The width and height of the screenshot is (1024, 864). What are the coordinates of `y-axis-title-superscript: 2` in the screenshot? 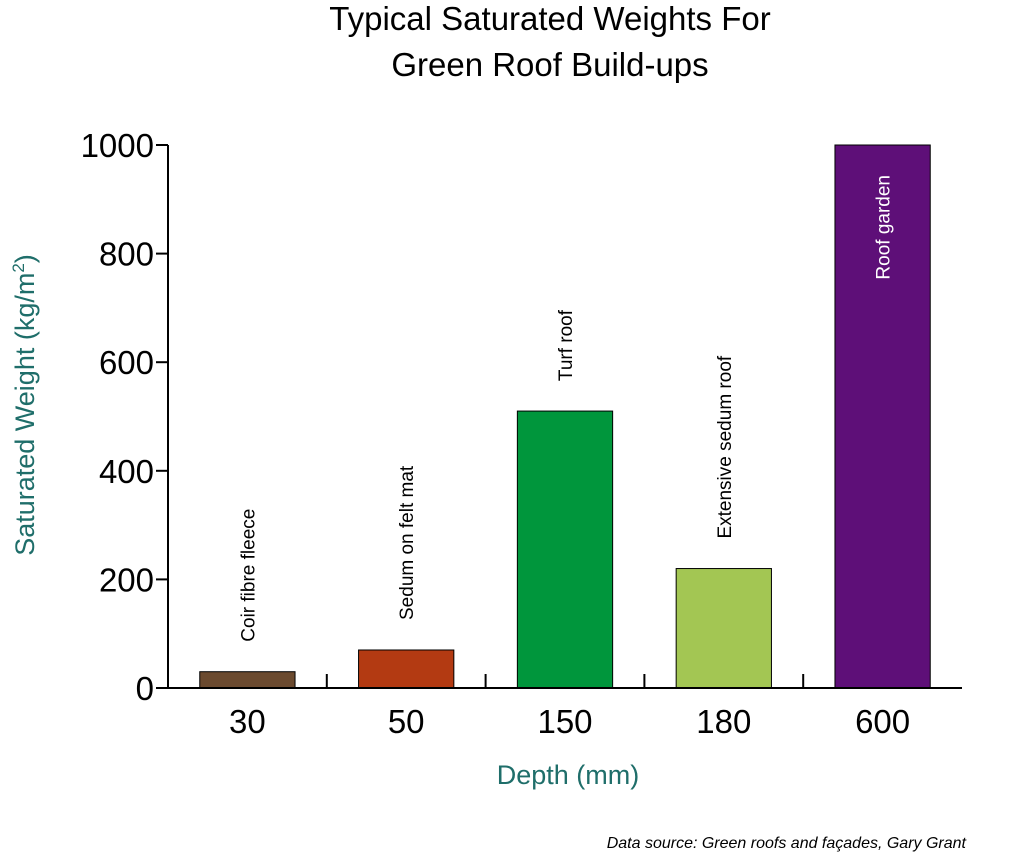 It's located at (18, 267).